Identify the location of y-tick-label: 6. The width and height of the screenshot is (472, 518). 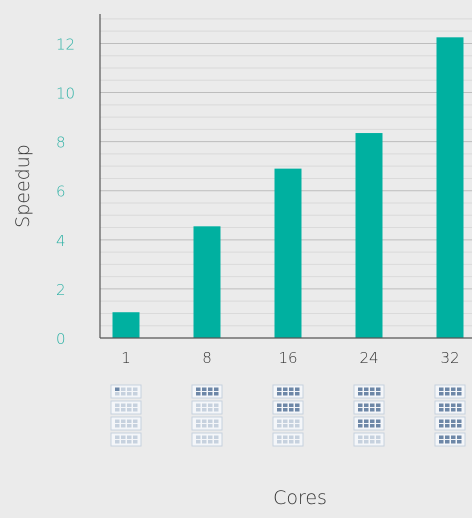
(61, 192).